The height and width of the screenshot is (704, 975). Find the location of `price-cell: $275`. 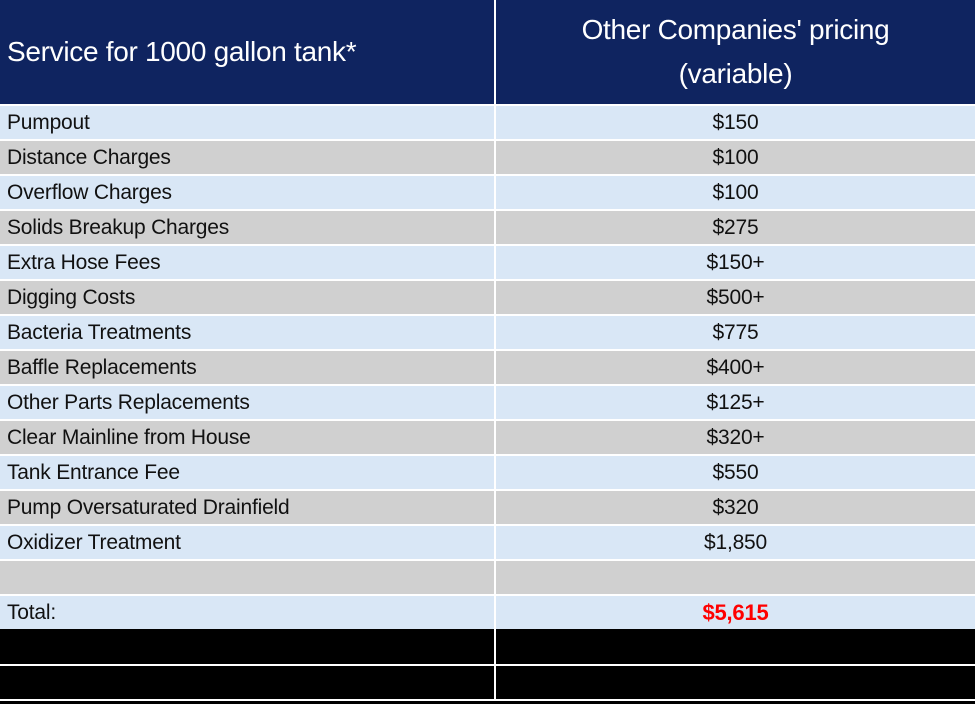

price-cell: $275 is located at coordinates (735, 227).